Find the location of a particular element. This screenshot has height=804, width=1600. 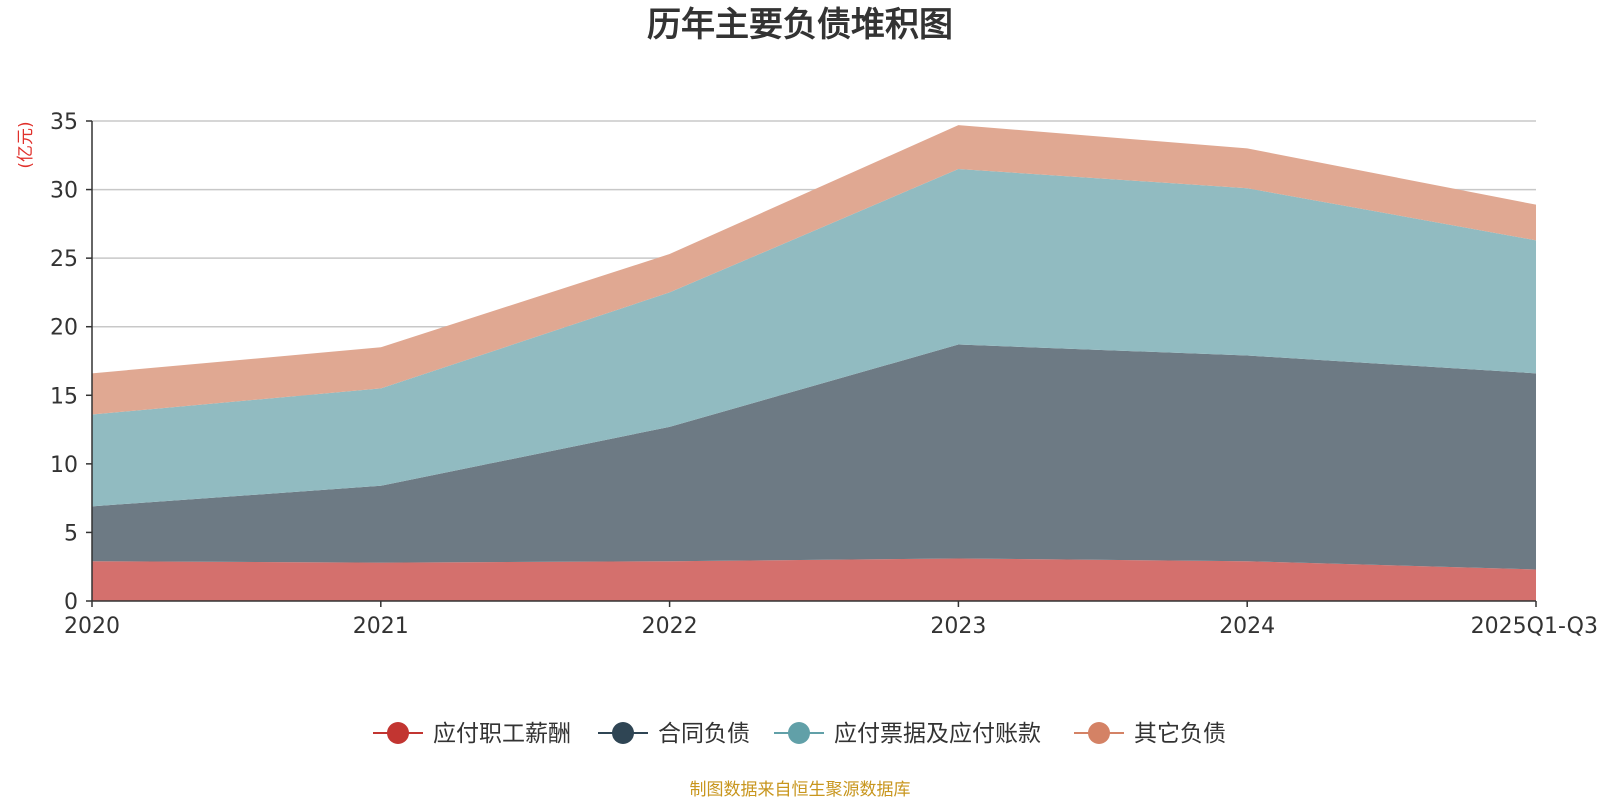

legend-item: 其它负债 is located at coordinates (1150, 734).